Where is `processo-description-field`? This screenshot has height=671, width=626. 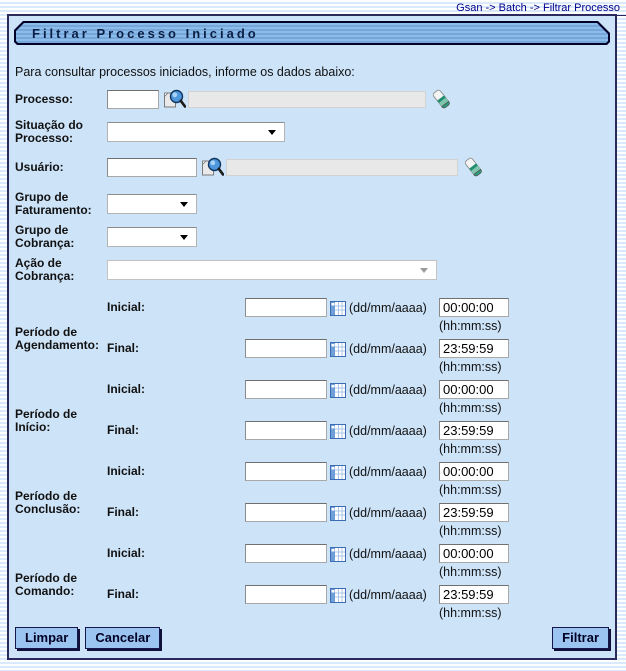
processo-description-field is located at coordinates (307, 99).